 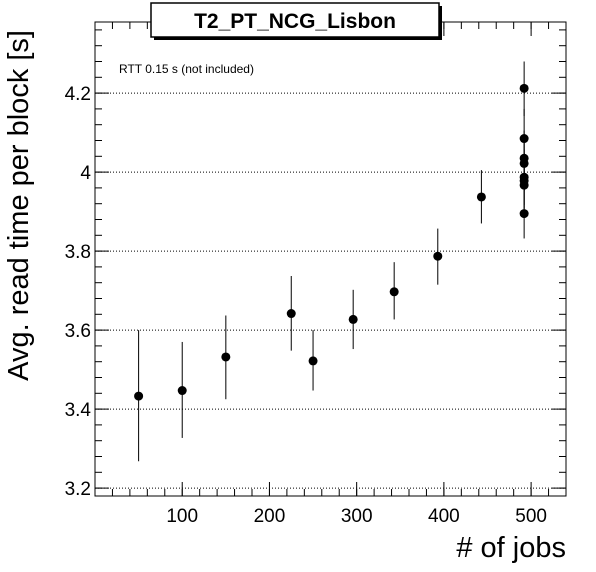 I want to click on title-box: T2_PT_NCG_Lisbon, so click(x=296, y=21).